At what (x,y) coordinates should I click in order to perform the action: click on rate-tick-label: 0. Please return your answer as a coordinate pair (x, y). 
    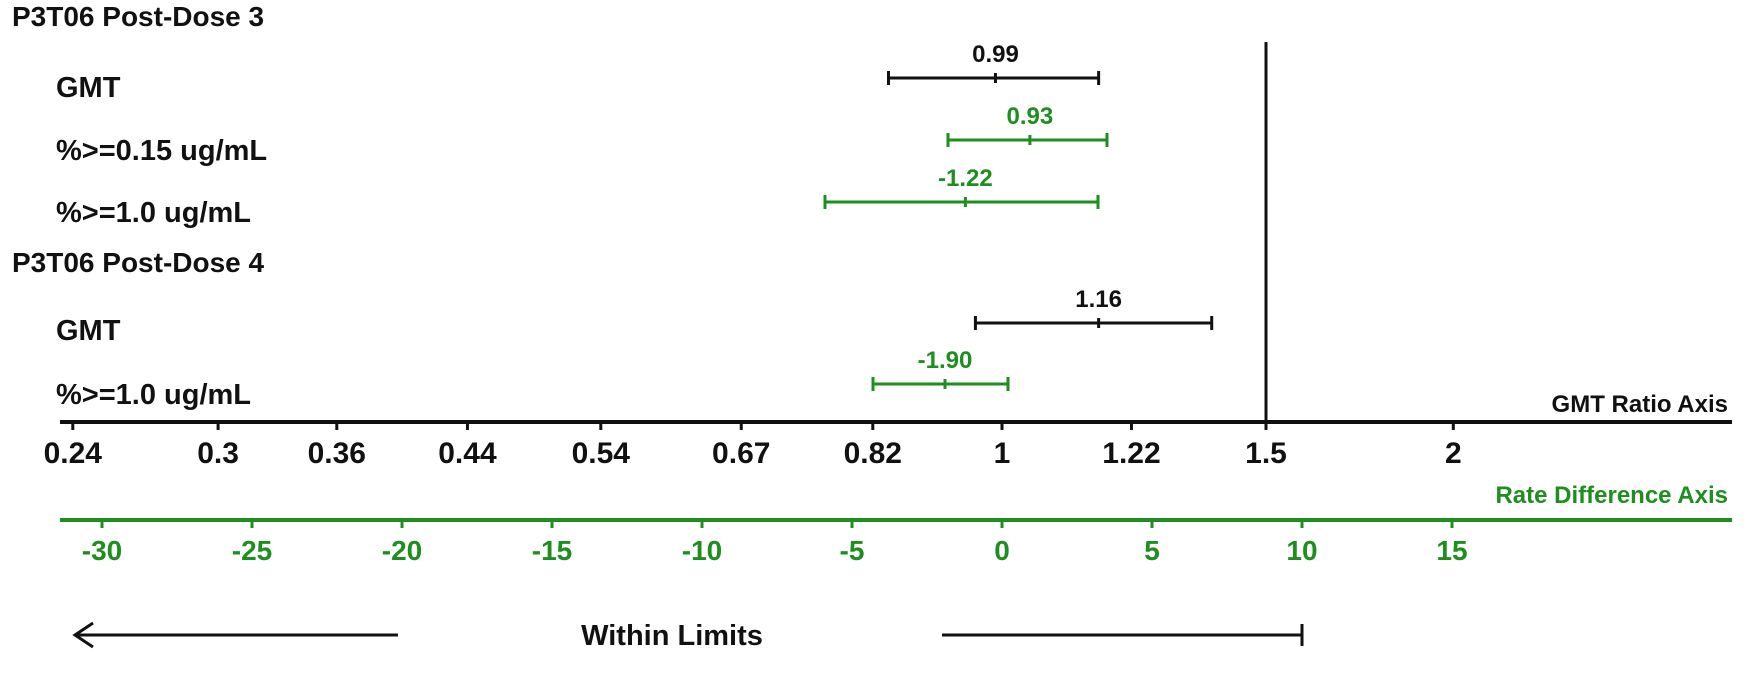
    Looking at the image, I should click on (1002, 550).